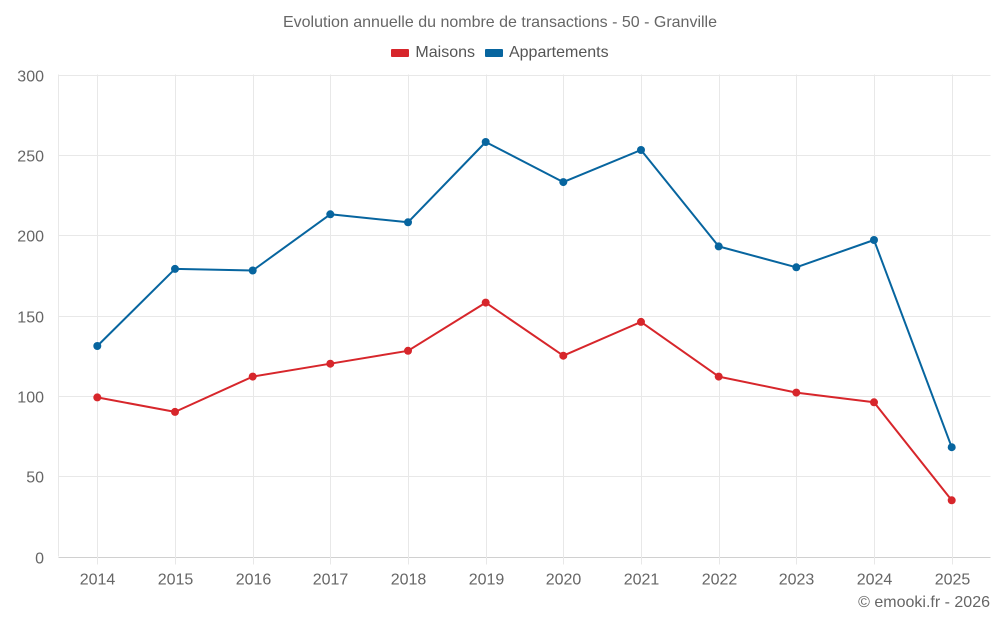  Describe the element at coordinates (445, 52) in the screenshot. I see `legend-label-maisons: Maisons` at that location.